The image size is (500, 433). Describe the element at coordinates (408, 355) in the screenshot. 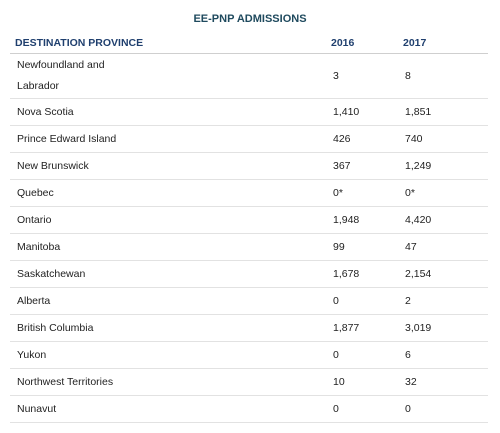

I see `value-cell: 6` at that location.